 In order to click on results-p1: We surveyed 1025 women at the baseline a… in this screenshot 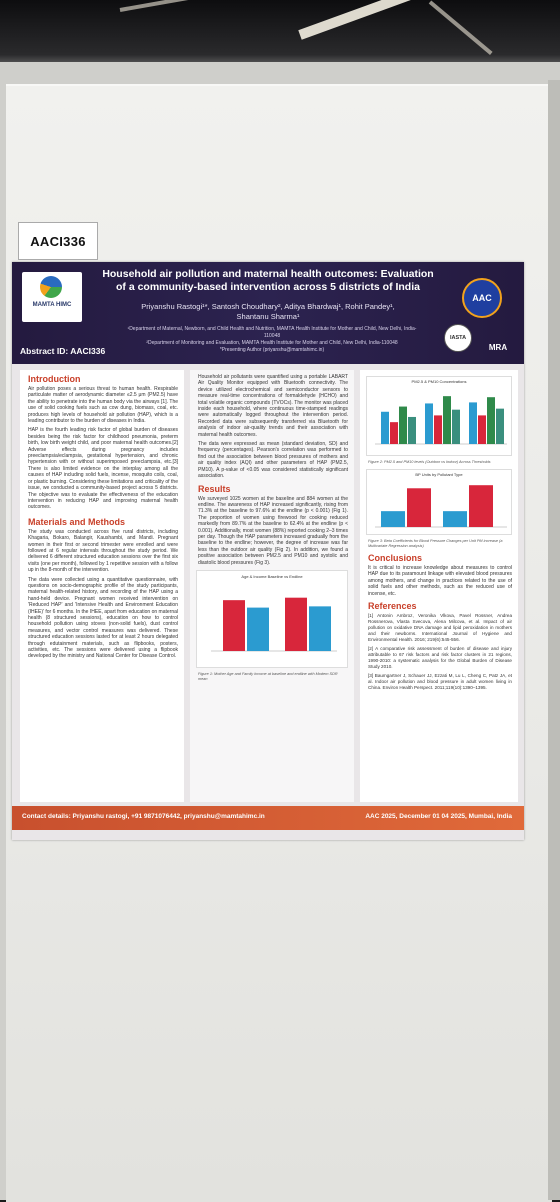, I will do `click(273, 530)`.